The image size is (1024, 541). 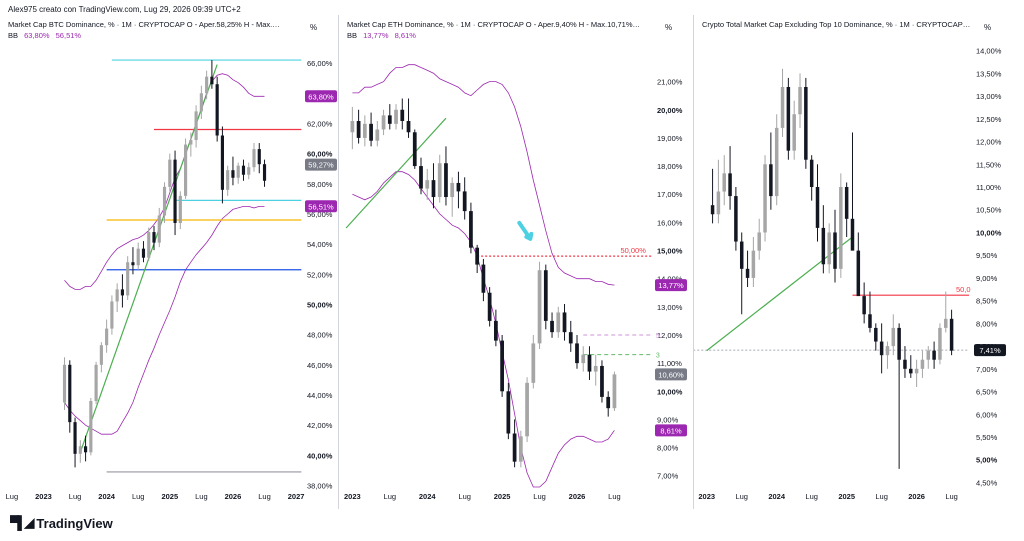 What do you see at coordinates (164, 181) in the screenshot?
I see `bb-upper-band` at bounding box center [164, 181].